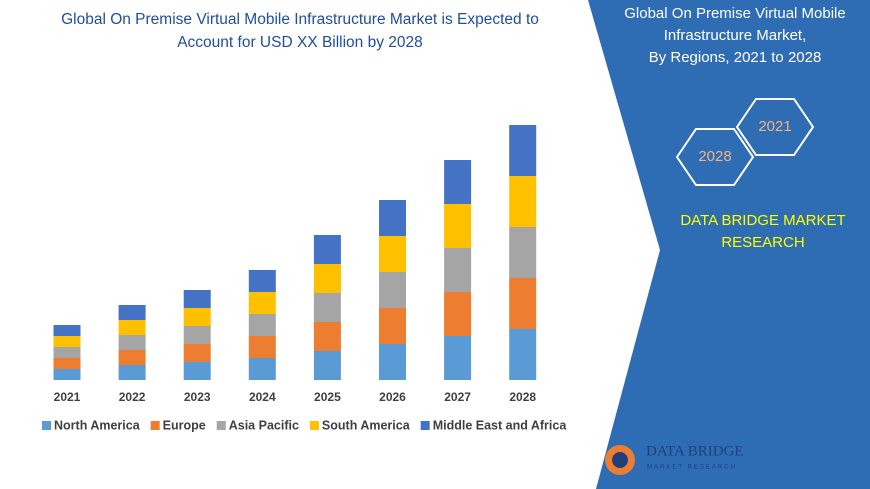 The image size is (870, 489). Describe the element at coordinates (366, 425) in the screenshot. I see `legend-label: South America` at that location.